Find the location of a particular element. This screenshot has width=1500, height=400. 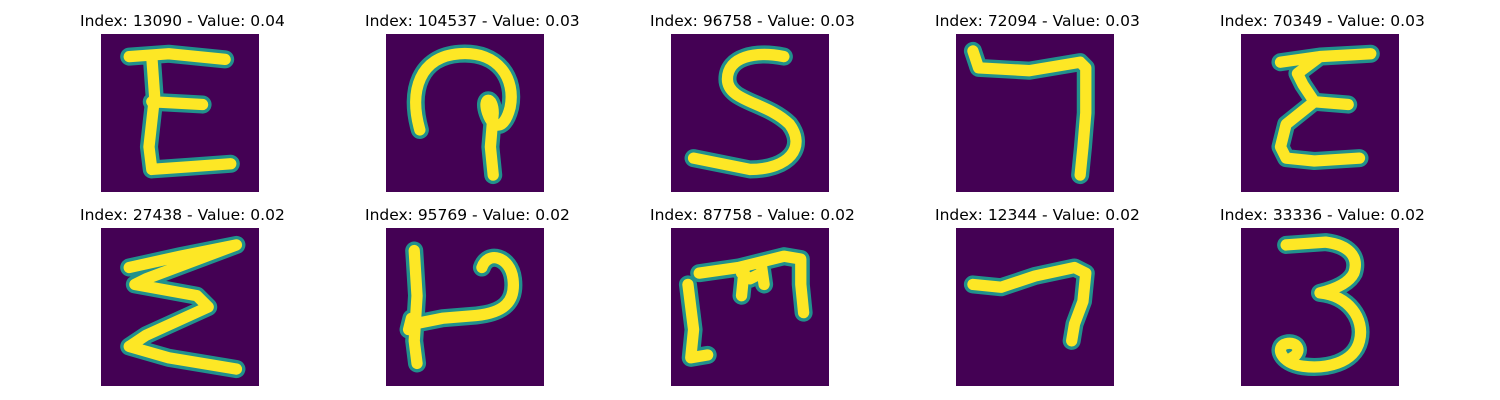

panel-title: Index: 87758 - Value: 0.02 is located at coordinates (752, 215).